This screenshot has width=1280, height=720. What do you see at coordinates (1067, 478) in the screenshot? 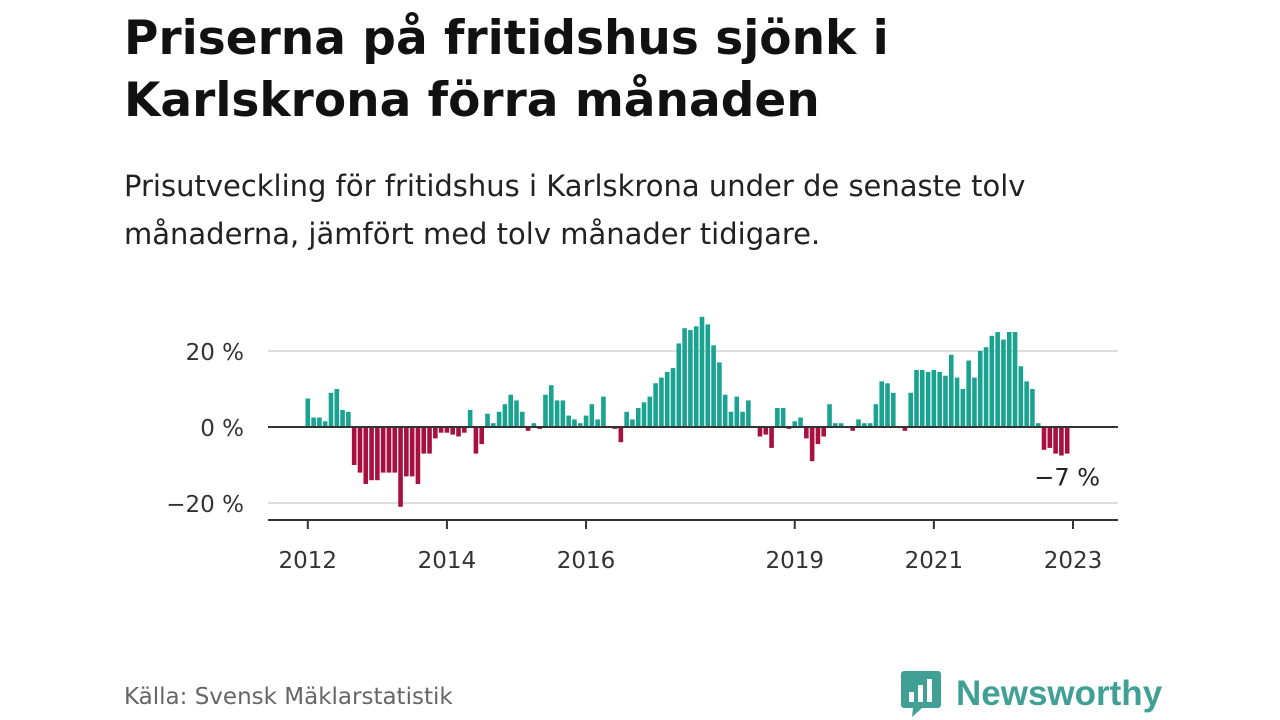
I see `last-value-label: −7 %` at bounding box center [1067, 478].